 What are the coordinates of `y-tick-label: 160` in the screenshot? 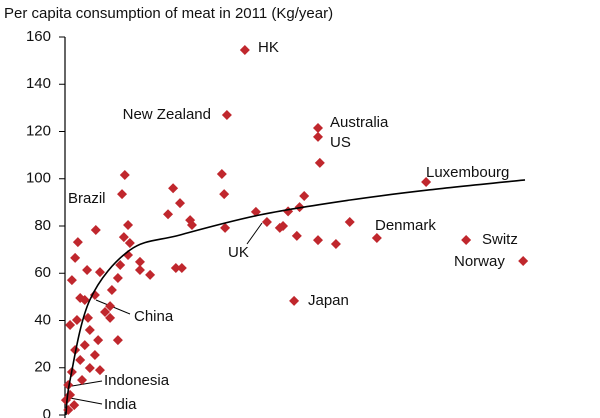 It's located at (38, 36).